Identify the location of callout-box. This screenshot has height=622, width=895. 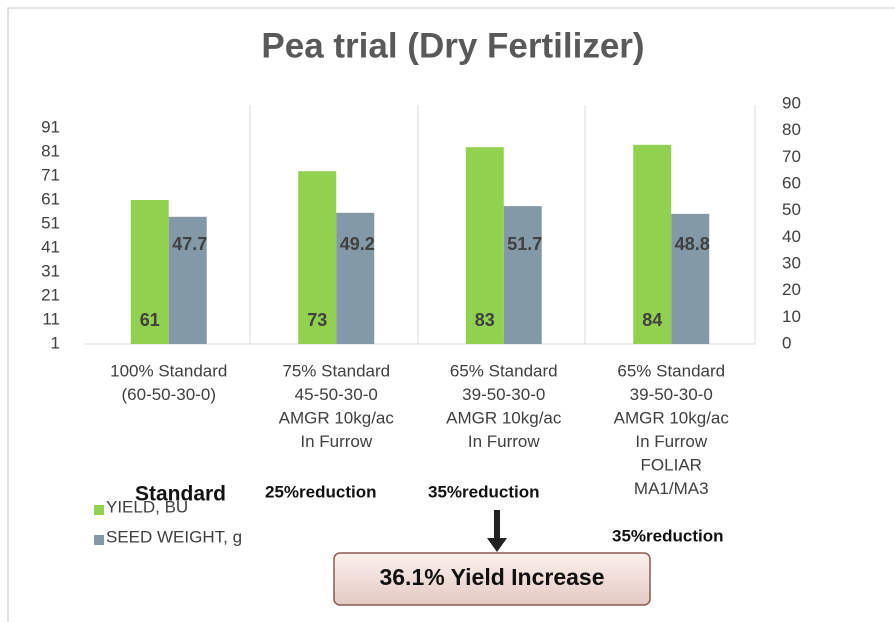
(492, 579).